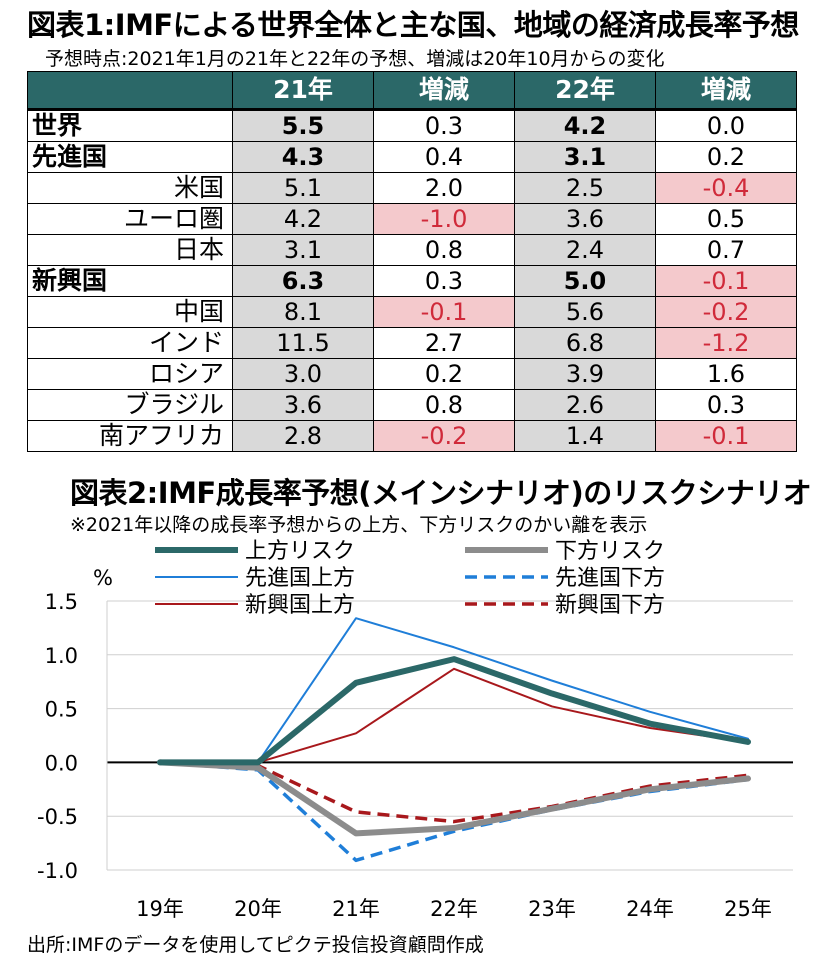  What do you see at coordinates (258, 909) in the screenshot?
I see `x-tick-label: 20年` at bounding box center [258, 909].